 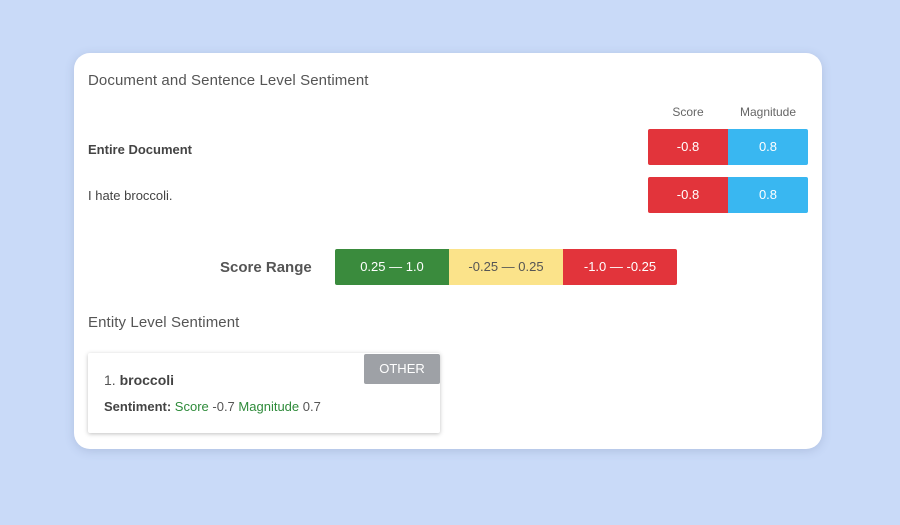 I want to click on entity-name-text: broccoli, so click(x=147, y=380).